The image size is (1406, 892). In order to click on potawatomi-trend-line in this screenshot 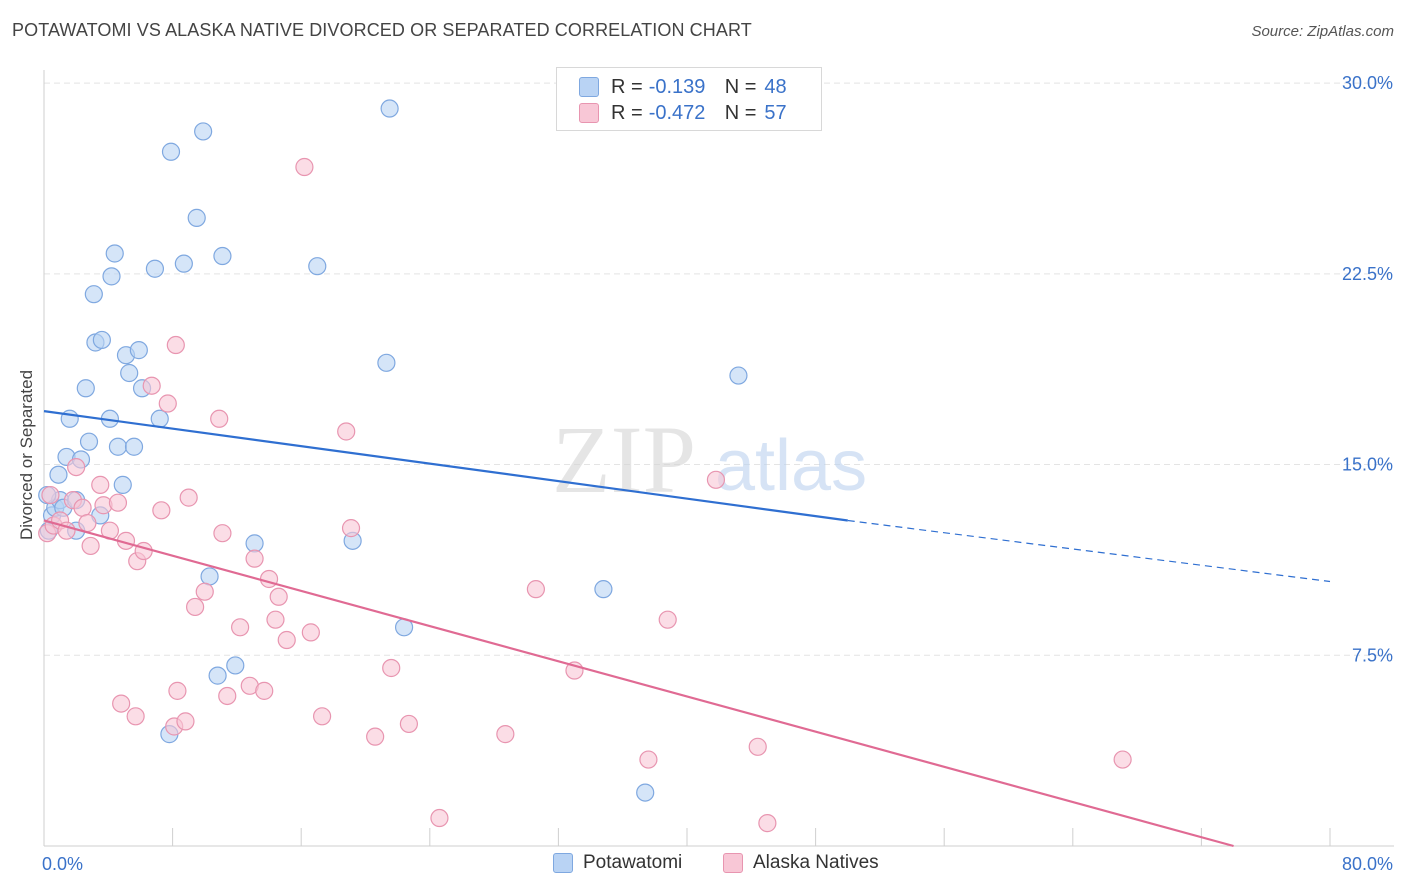, I will do `click(445, 466)`.